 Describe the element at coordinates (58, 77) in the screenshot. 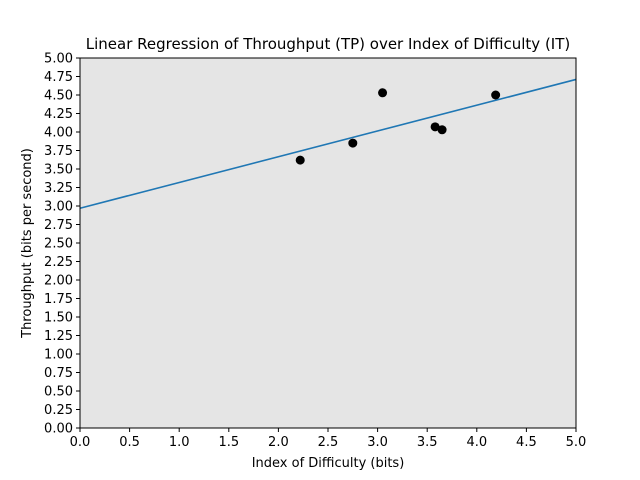

I see `y-tick-label: 4.75` at that location.